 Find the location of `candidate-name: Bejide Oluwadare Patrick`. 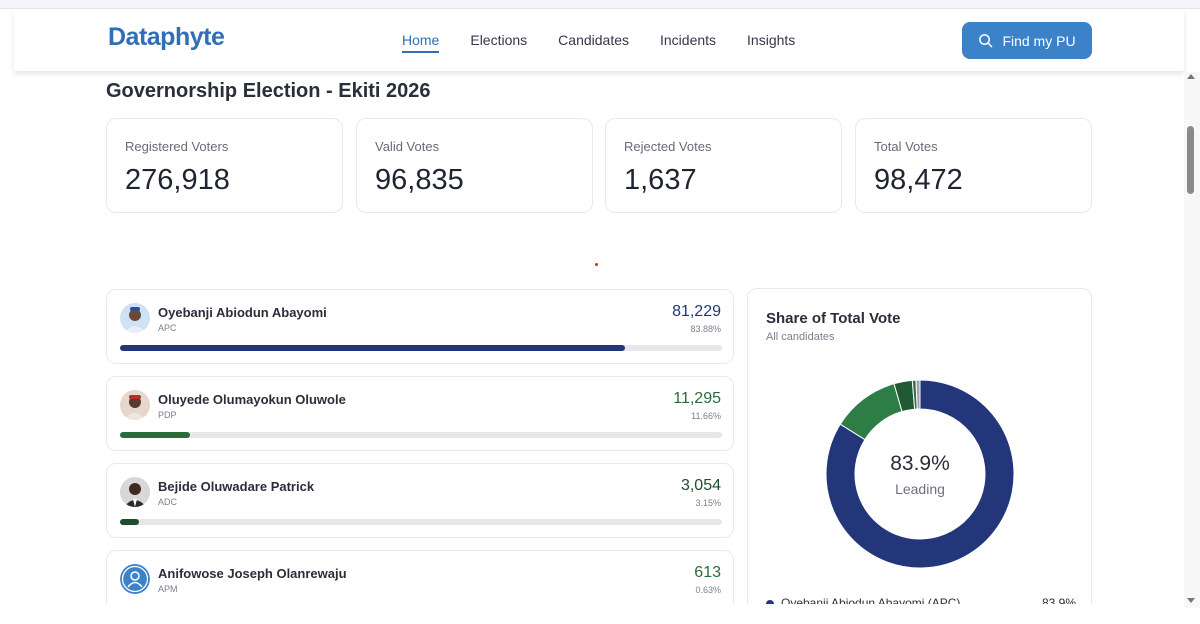

candidate-name: Bejide Oluwadare Patrick is located at coordinates (236, 486).